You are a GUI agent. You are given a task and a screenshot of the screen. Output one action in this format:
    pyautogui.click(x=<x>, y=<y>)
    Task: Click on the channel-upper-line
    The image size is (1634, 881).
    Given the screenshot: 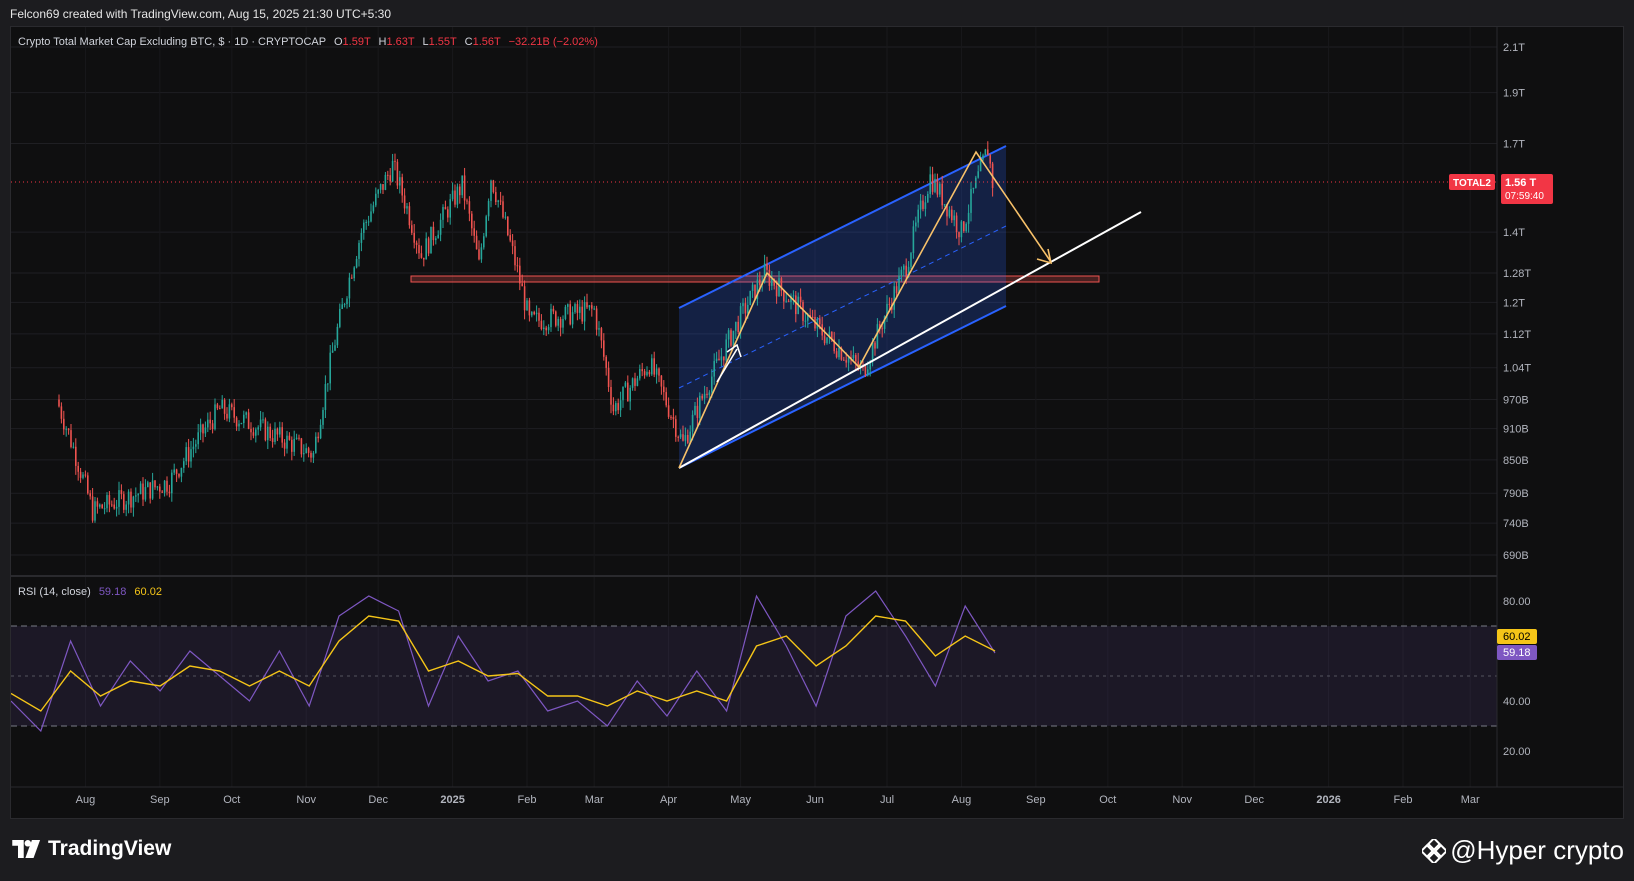 What is the action you would take?
    pyautogui.click(x=842, y=227)
    